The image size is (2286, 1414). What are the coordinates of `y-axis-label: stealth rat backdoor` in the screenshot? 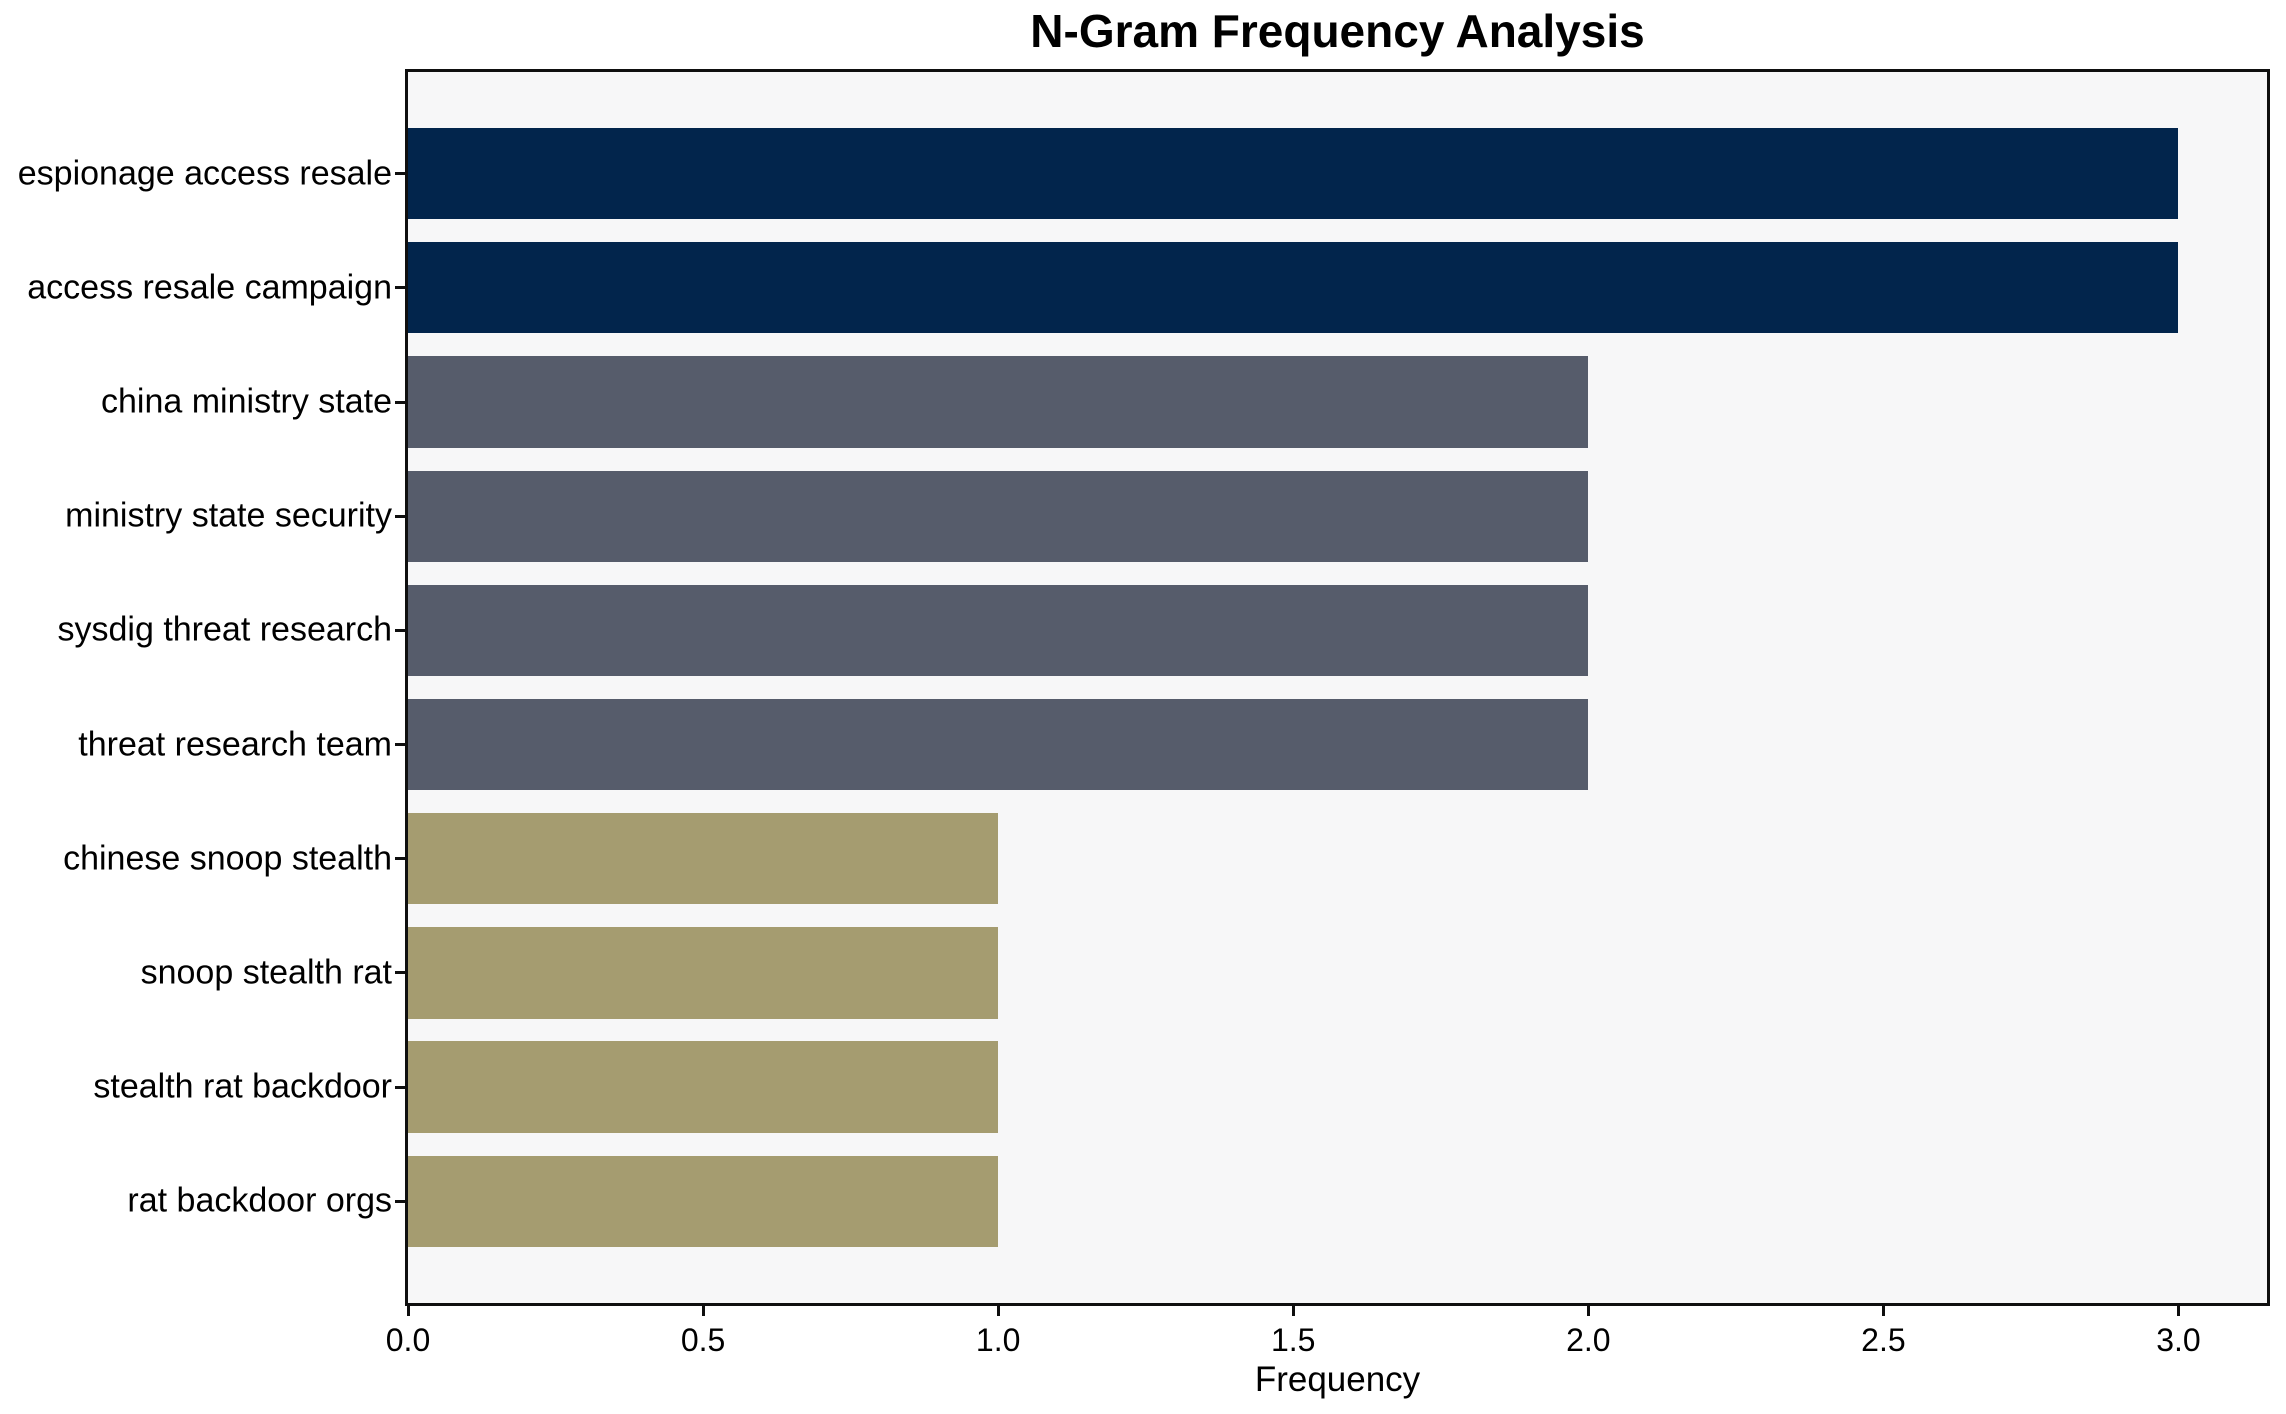 It's located at (242, 1086).